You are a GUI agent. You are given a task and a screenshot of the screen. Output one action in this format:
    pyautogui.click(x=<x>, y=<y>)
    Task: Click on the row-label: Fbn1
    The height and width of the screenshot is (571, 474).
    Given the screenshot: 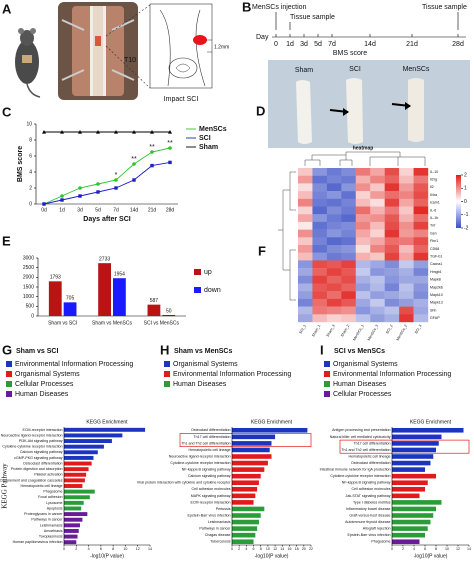 What is the action you would take?
    pyautogui.click(x=434, y=241)
    